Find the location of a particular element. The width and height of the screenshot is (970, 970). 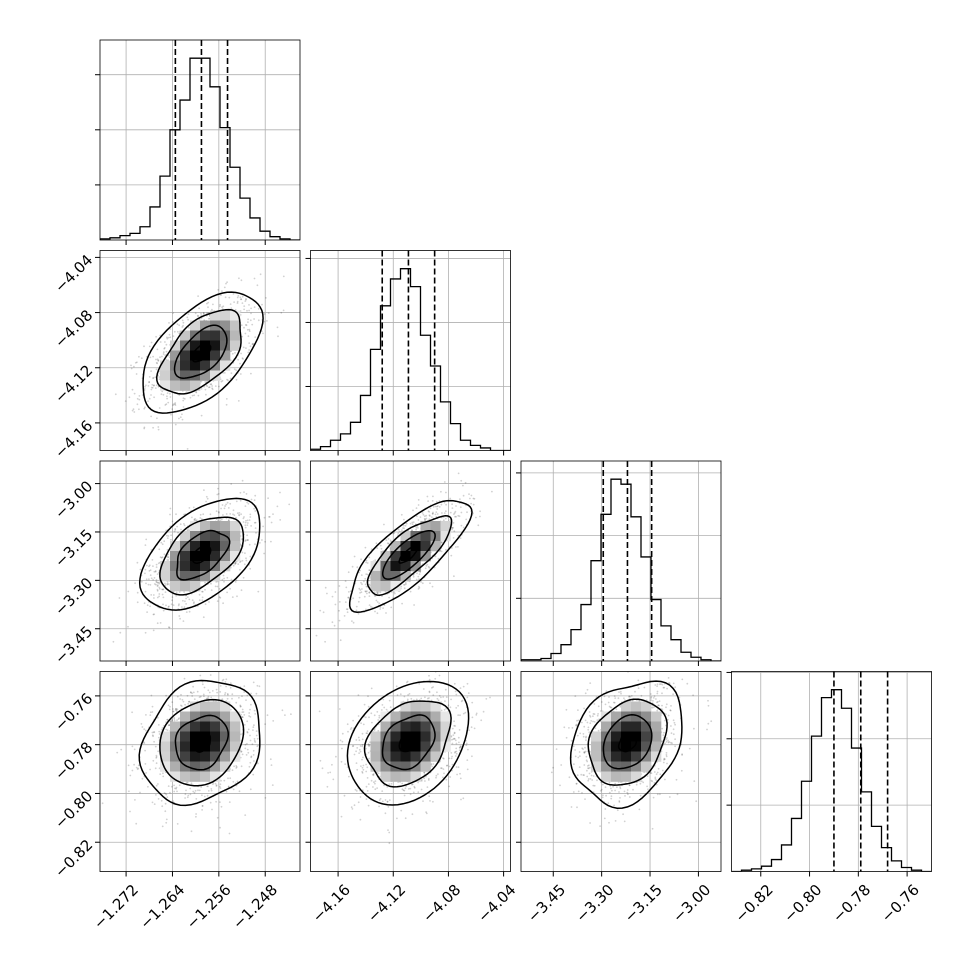

scatter-panel-1-3: −4.16 −4.12 −4.08 −4.04 is located at coordinates (412, 798).